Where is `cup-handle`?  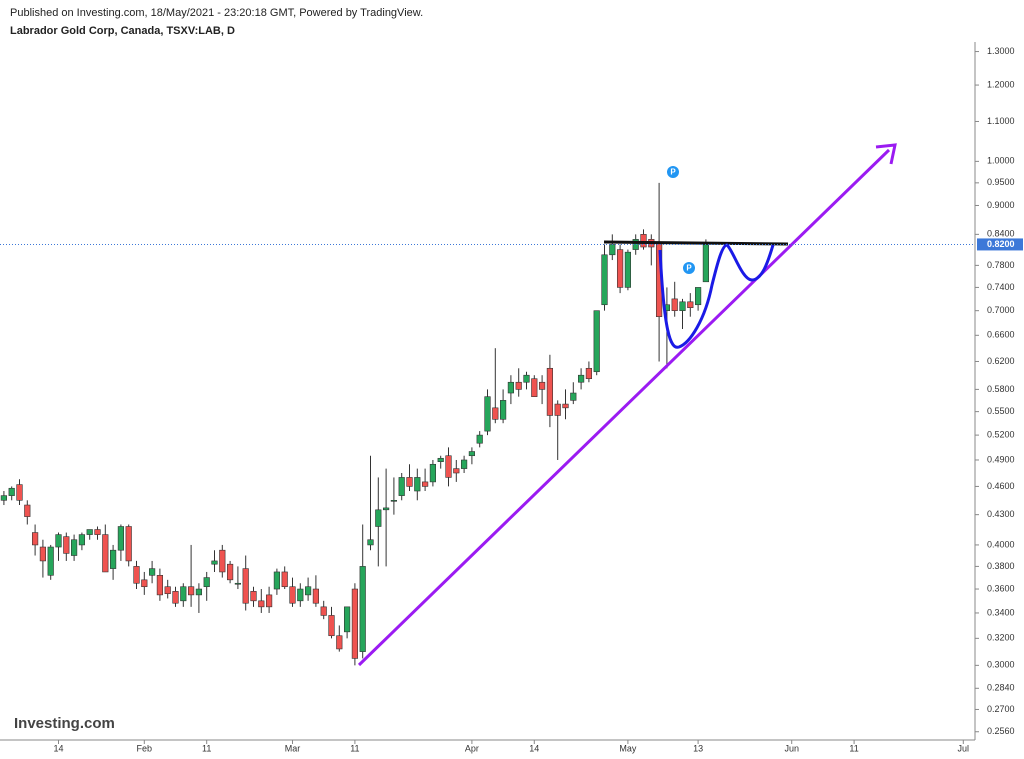 cup-handle is located at coordinates (716, 296).